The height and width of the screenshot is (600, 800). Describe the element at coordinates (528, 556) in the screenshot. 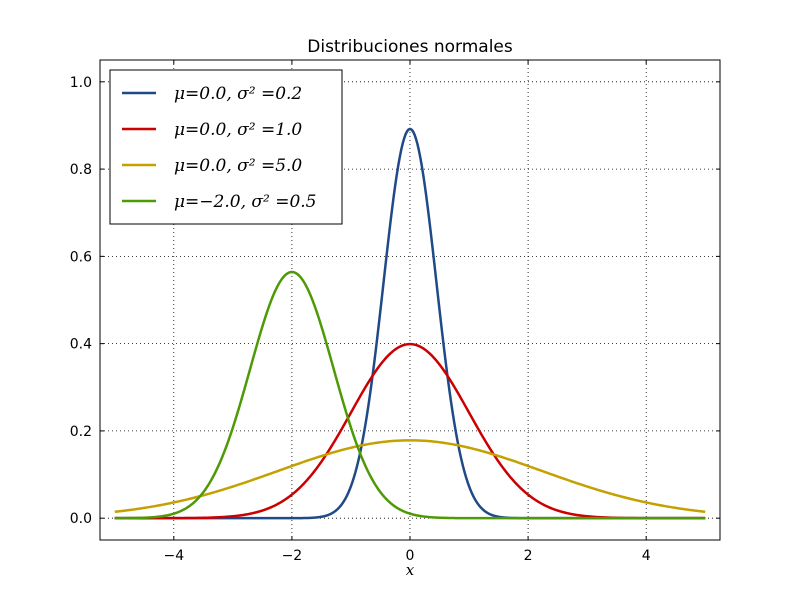

I see `x-tick-label: 2` at that location.